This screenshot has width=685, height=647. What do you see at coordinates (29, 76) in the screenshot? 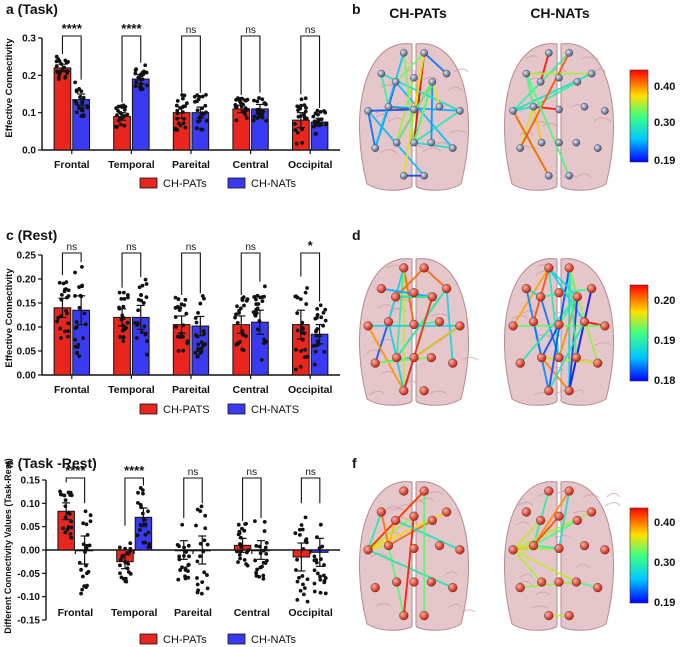
I see `y-tick-label-a-2: 0.2` at bounding box center [29, 76].